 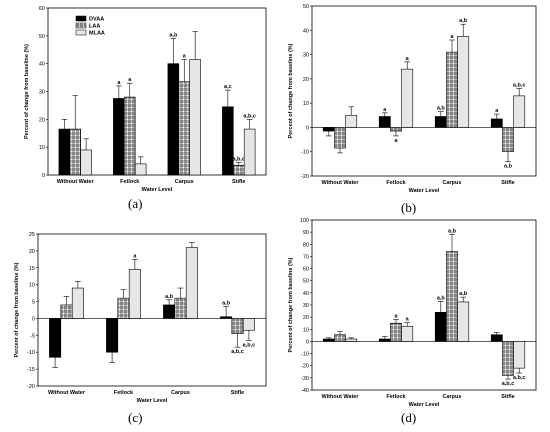 I want to click on y-tick-label: 60, so click(x=42, y=9).